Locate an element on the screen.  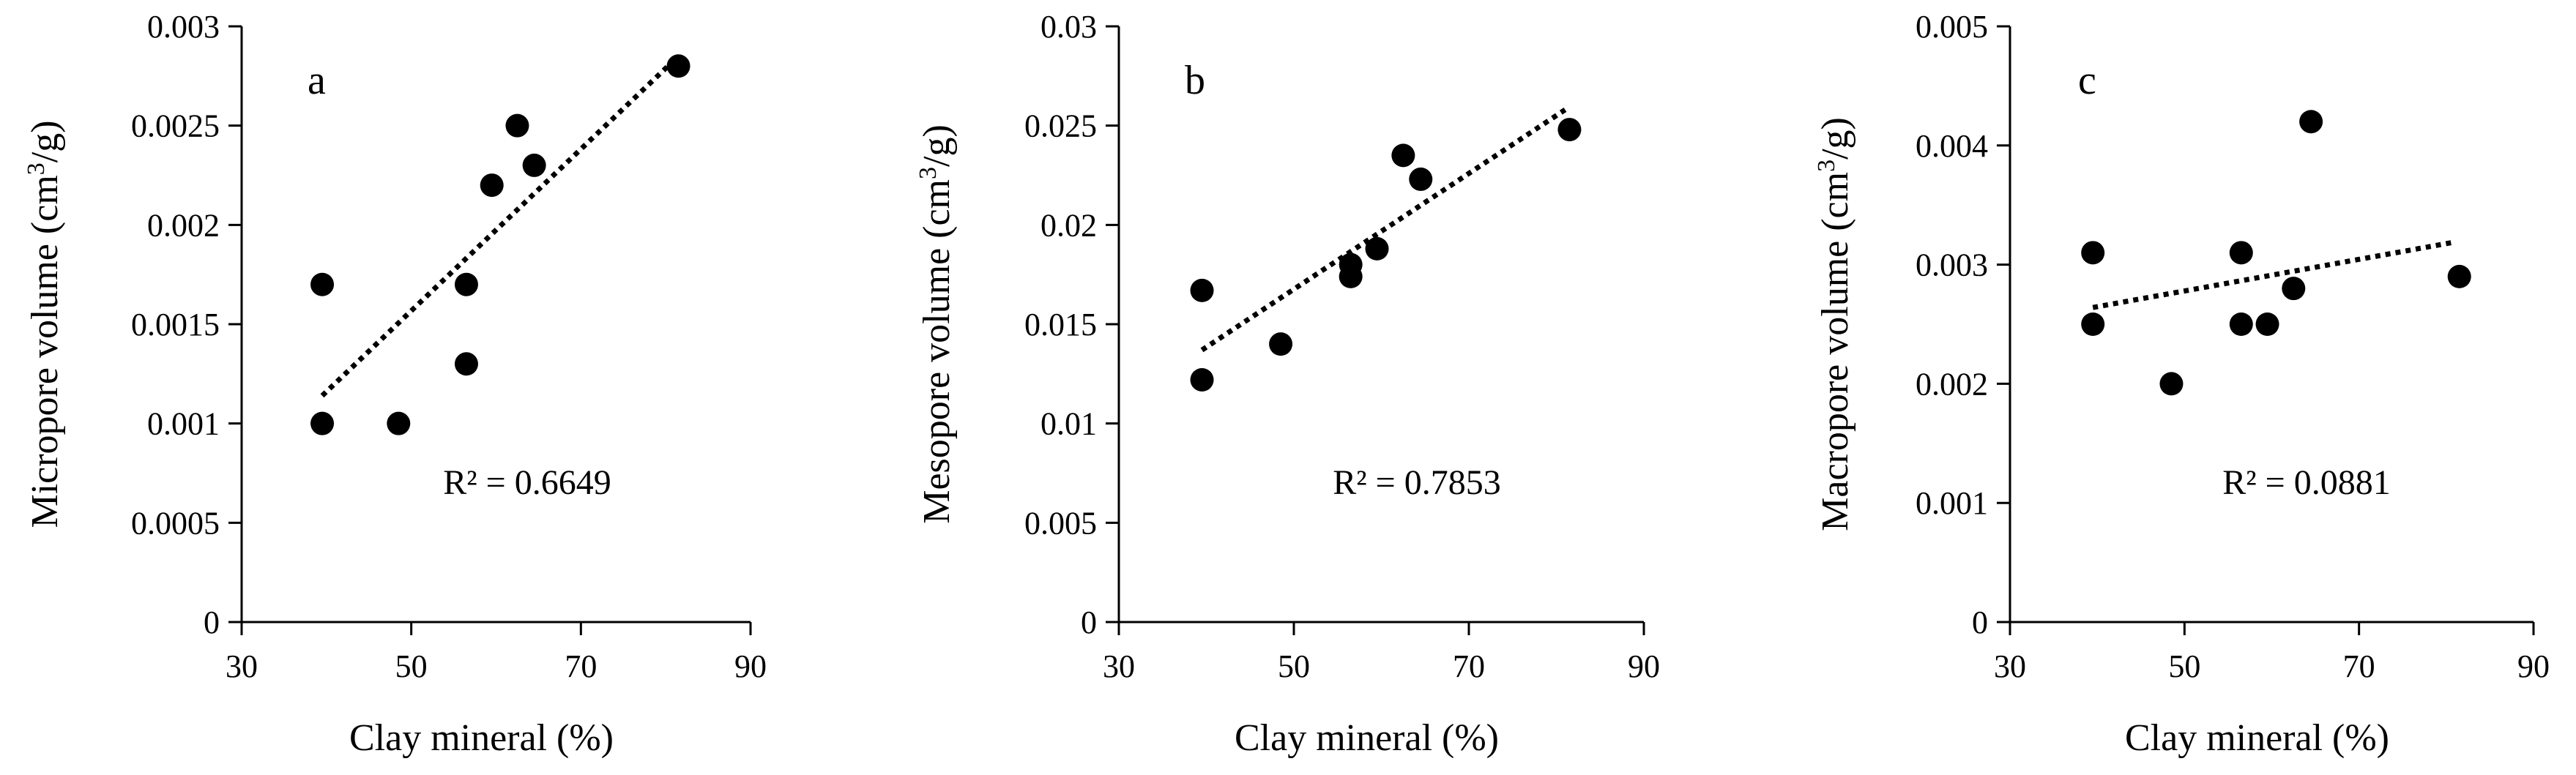
r-squared-label: R² = 0.6649 is located at coordinates (527, 483).